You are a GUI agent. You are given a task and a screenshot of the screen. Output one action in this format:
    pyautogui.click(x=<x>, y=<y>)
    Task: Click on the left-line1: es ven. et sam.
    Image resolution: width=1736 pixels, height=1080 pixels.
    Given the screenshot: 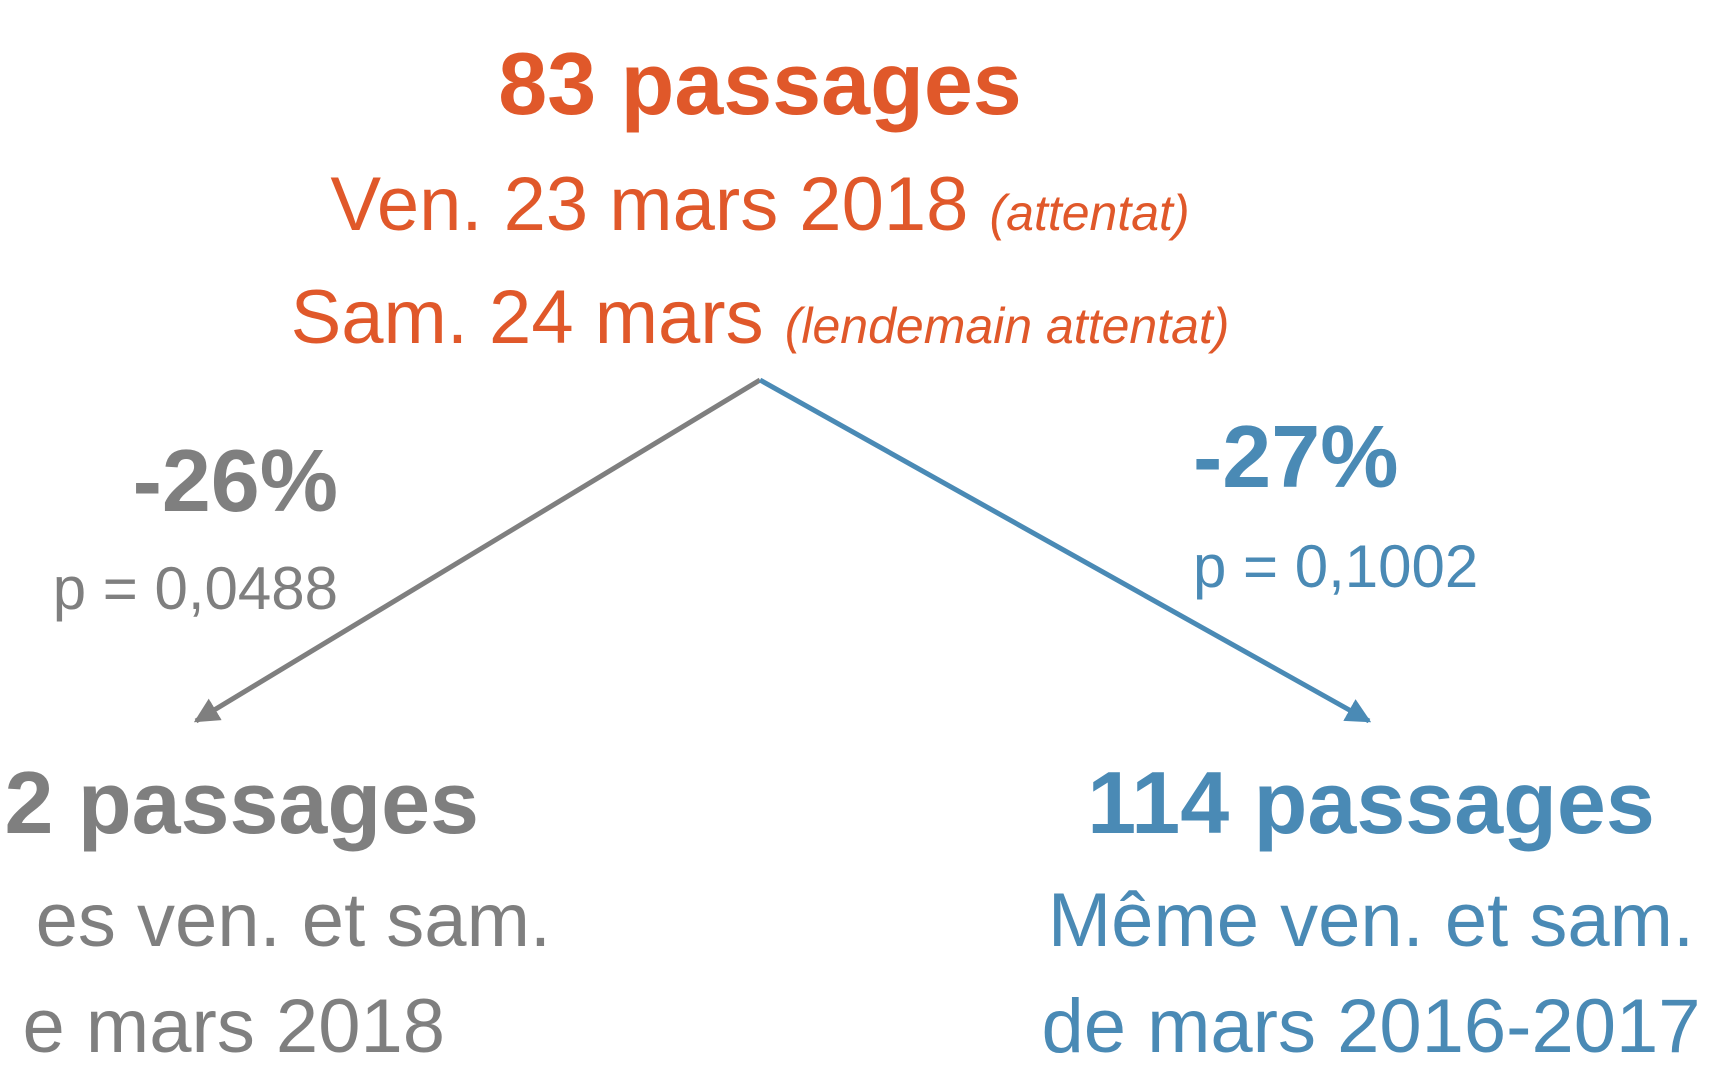 What is the action you would take?
    pyautogui.click(x=293, y=920)
    